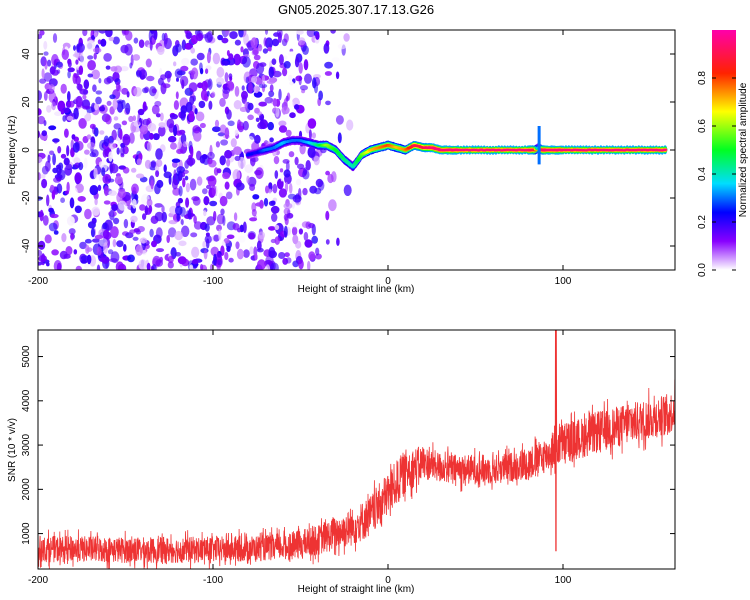 The width and height of the screenshot is (750, 600). Describe the element at coordinates (743, 149) in the screenshot. I see `colorbar-label: Normalized spectral amplitude` at that location.